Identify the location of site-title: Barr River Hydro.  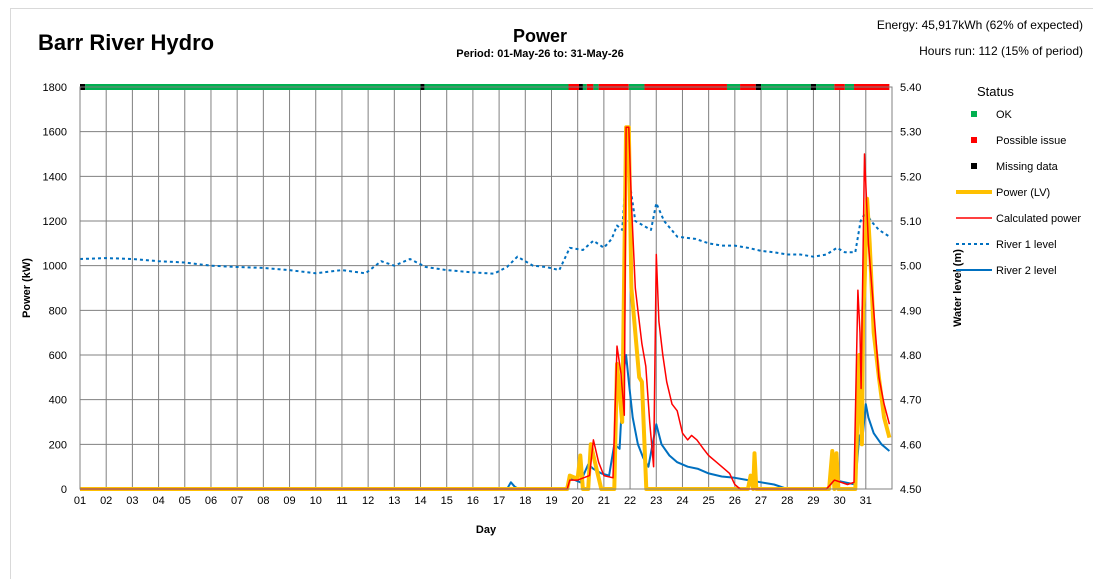
(126, 42).